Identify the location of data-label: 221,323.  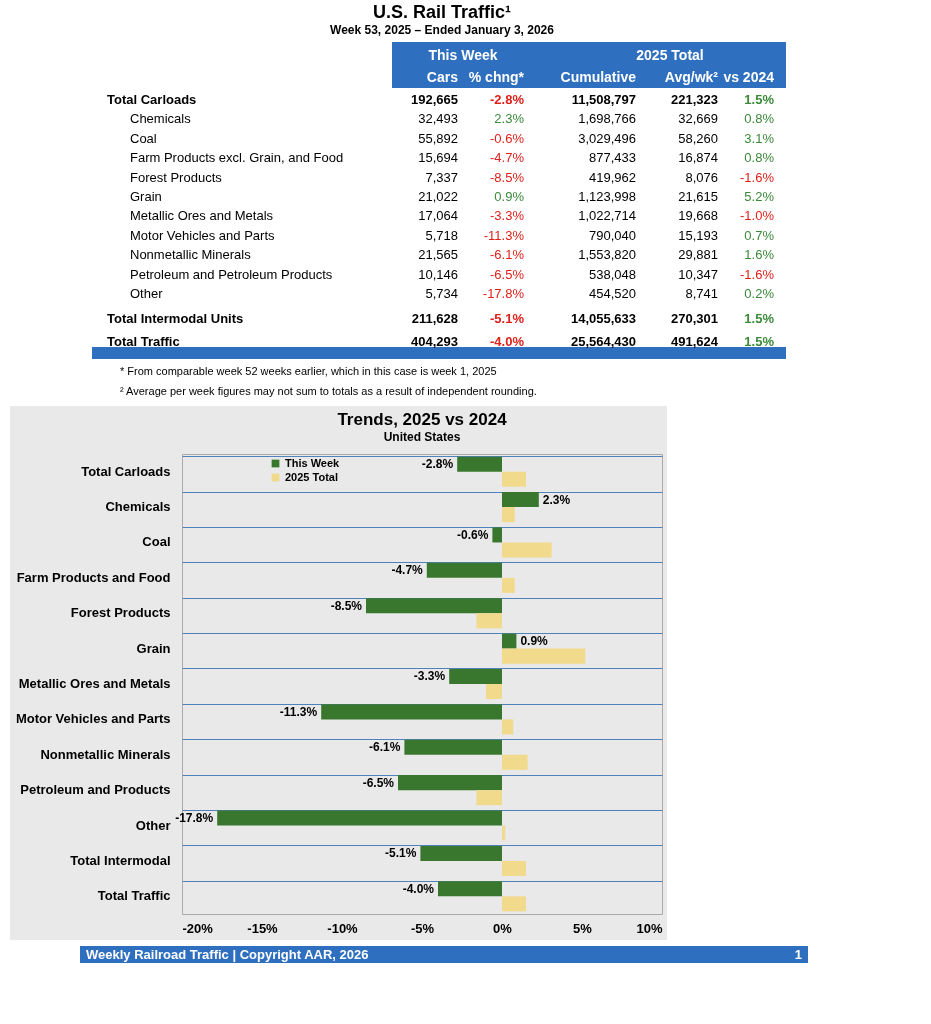
(694, 99).